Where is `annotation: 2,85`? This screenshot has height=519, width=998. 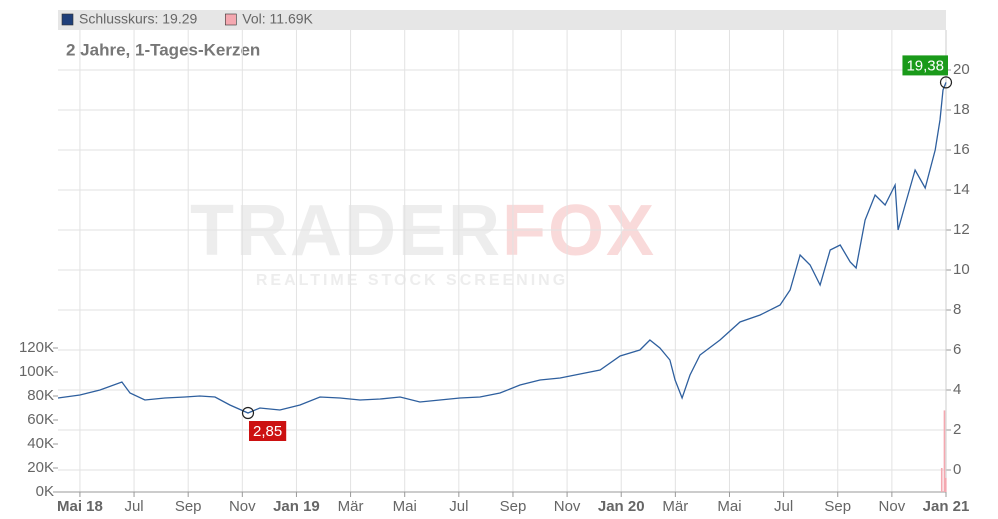 annotation: 2,85 is located at coordinates (267, 431).